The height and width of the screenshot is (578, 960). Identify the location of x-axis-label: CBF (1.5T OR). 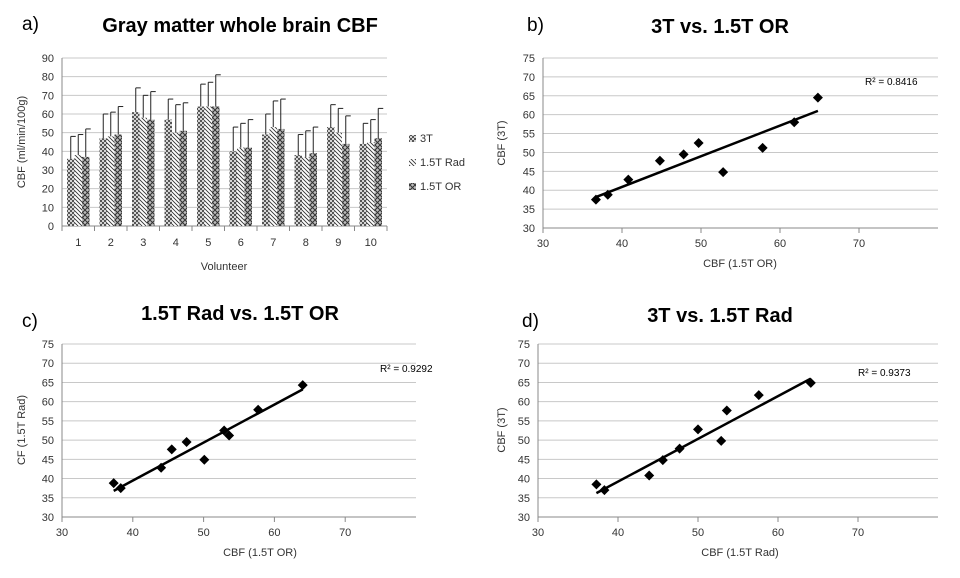
(260, 553).